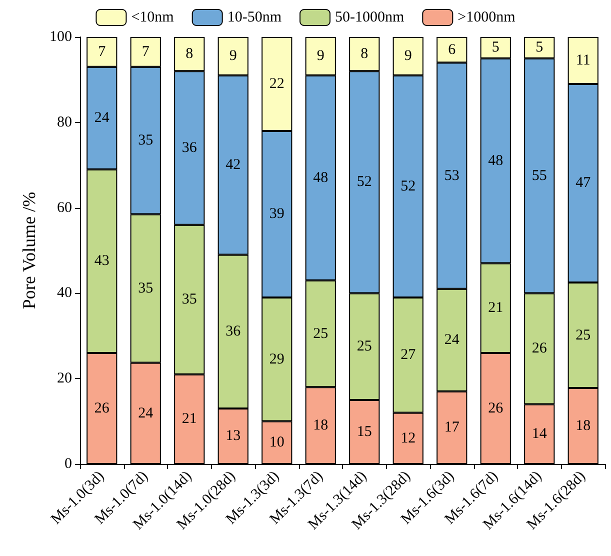 This screenshot has height=556, width=611. Describe the element at coordinates (540, 434) in the screenshot. I see `data-label: 14` at that location.